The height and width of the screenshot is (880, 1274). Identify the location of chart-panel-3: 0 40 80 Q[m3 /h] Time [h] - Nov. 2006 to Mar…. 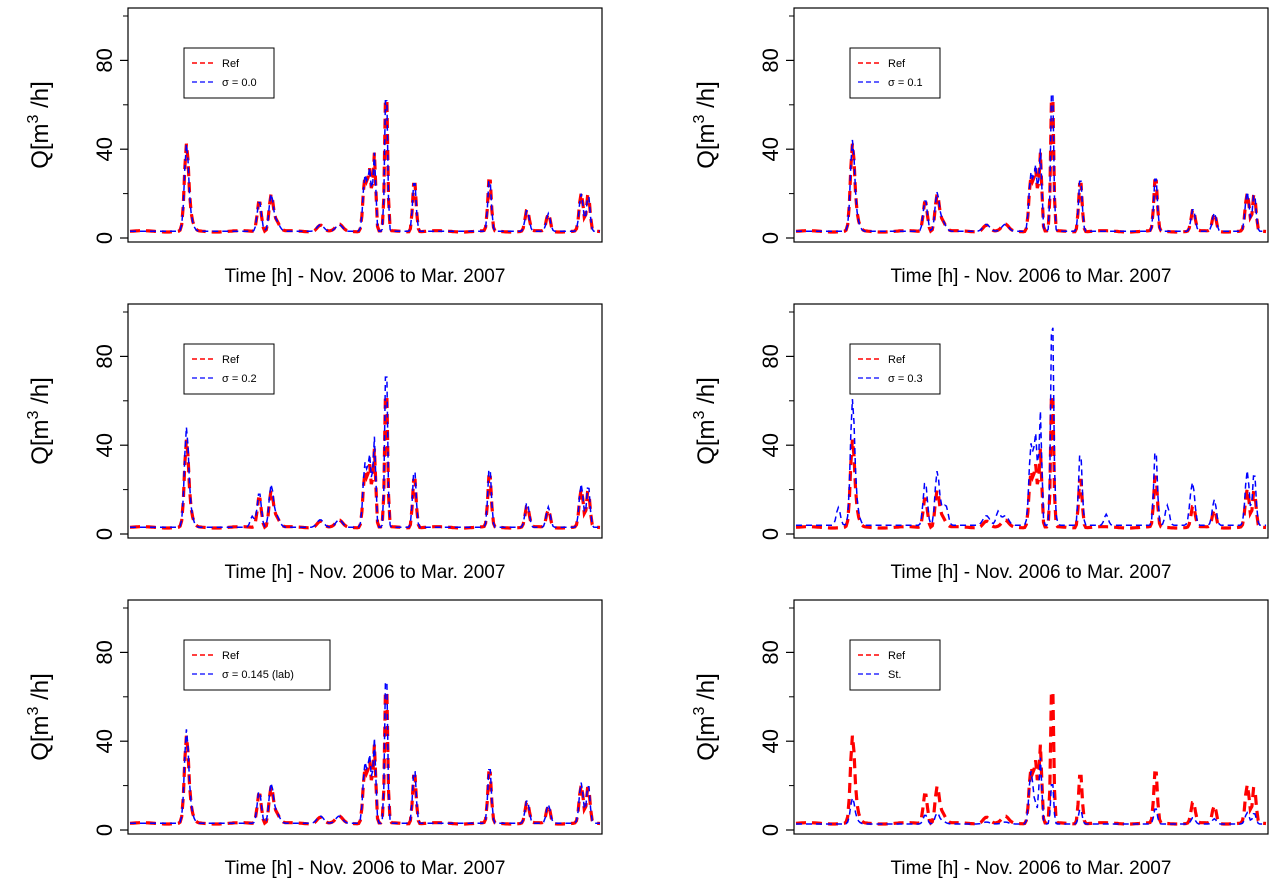
(314, 443).